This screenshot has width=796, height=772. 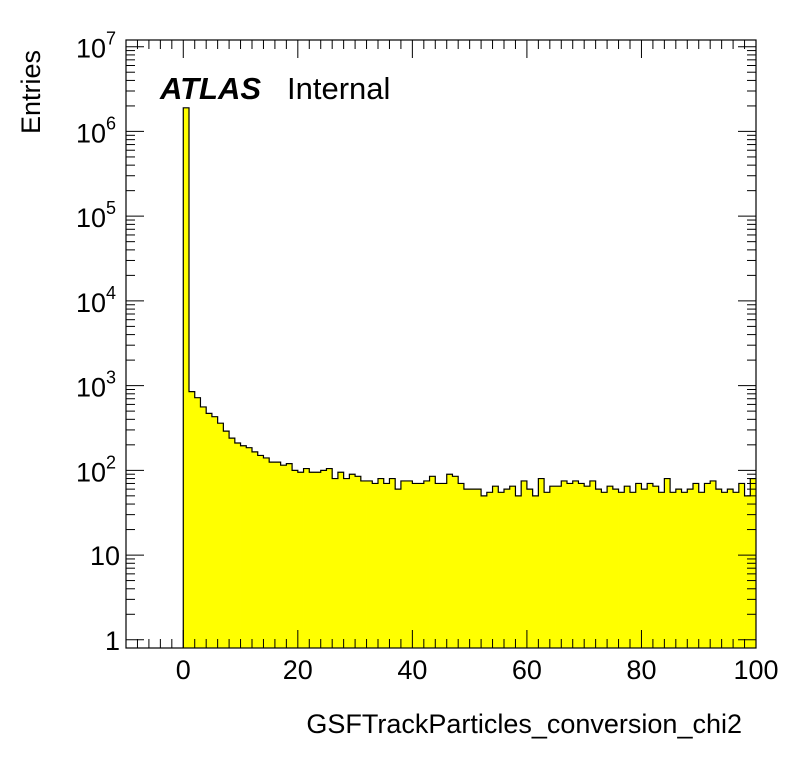 What do you see at coordinates (96, 46) in the screenshot?
I see `y-tick-label: 10⁷` at bounding box center [96, 46].